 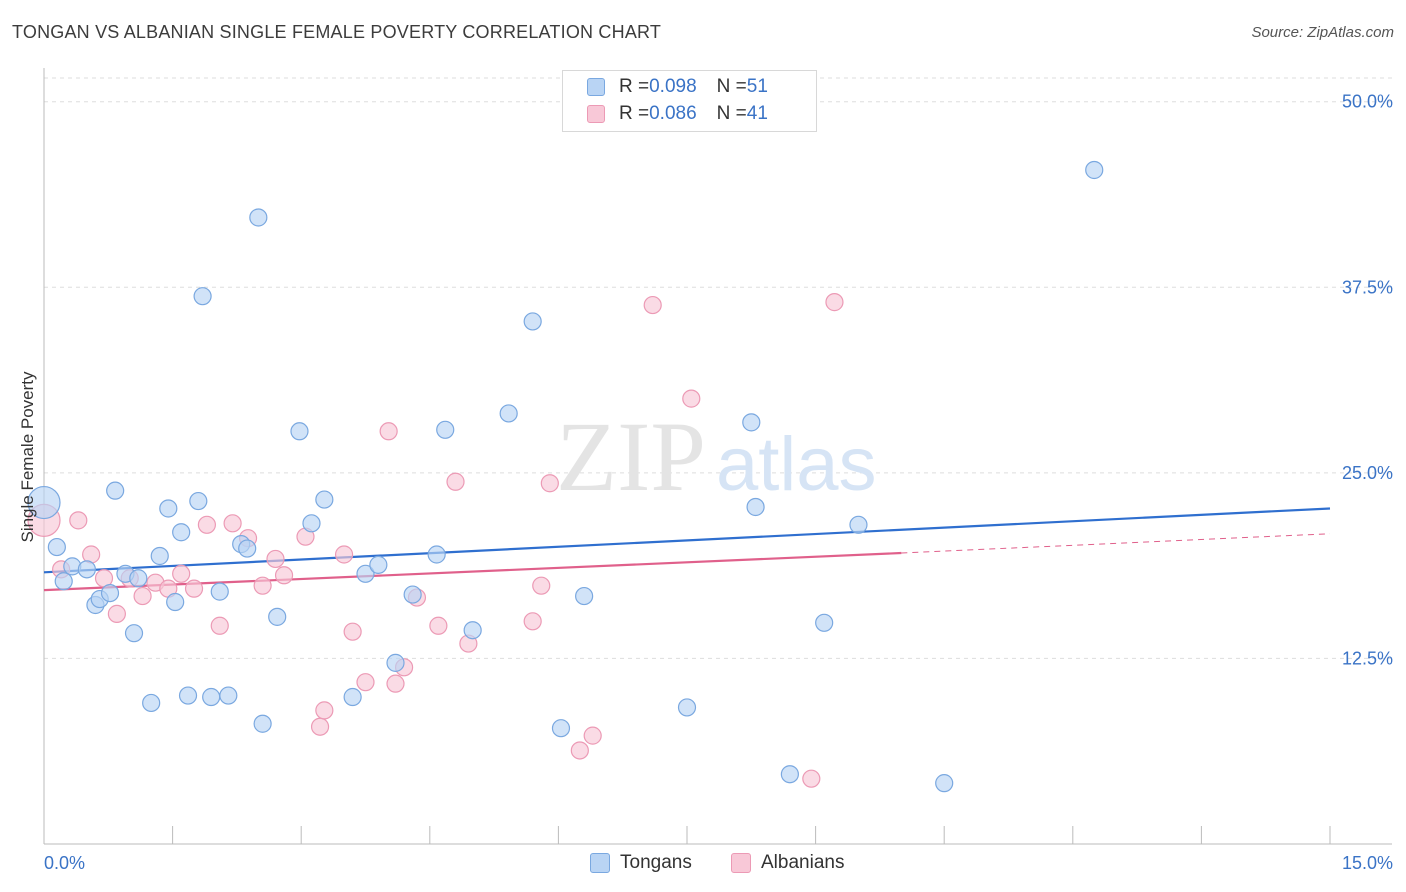 I want to click on legend-row-albanians: R = 0.086 N = 41, so click(x=677, y=114).